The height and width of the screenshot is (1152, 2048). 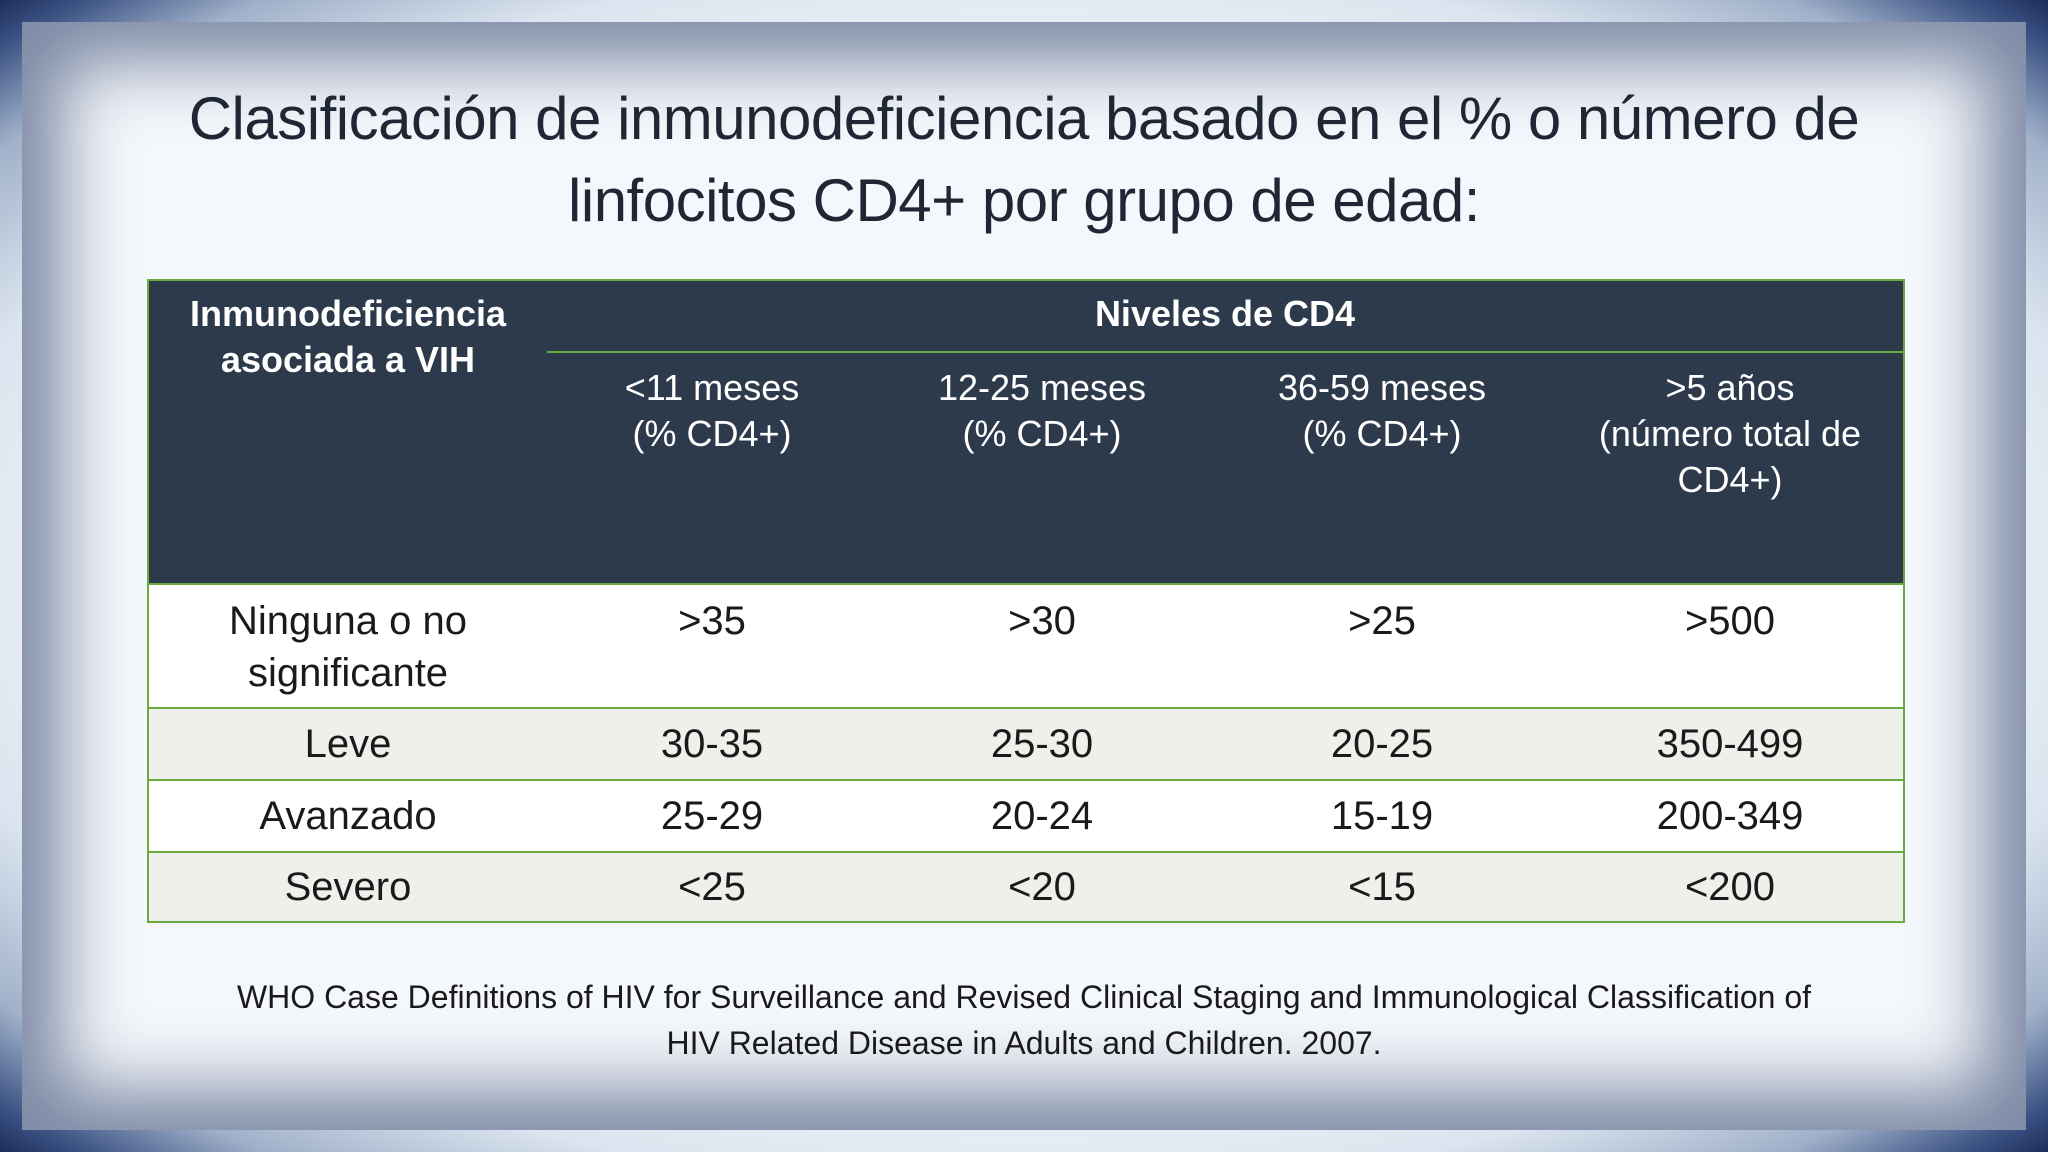 What do you see at coordinates (712, 816) in the screenshot?
I see `table-cell: 25-29` at bounding box center [712, 816].